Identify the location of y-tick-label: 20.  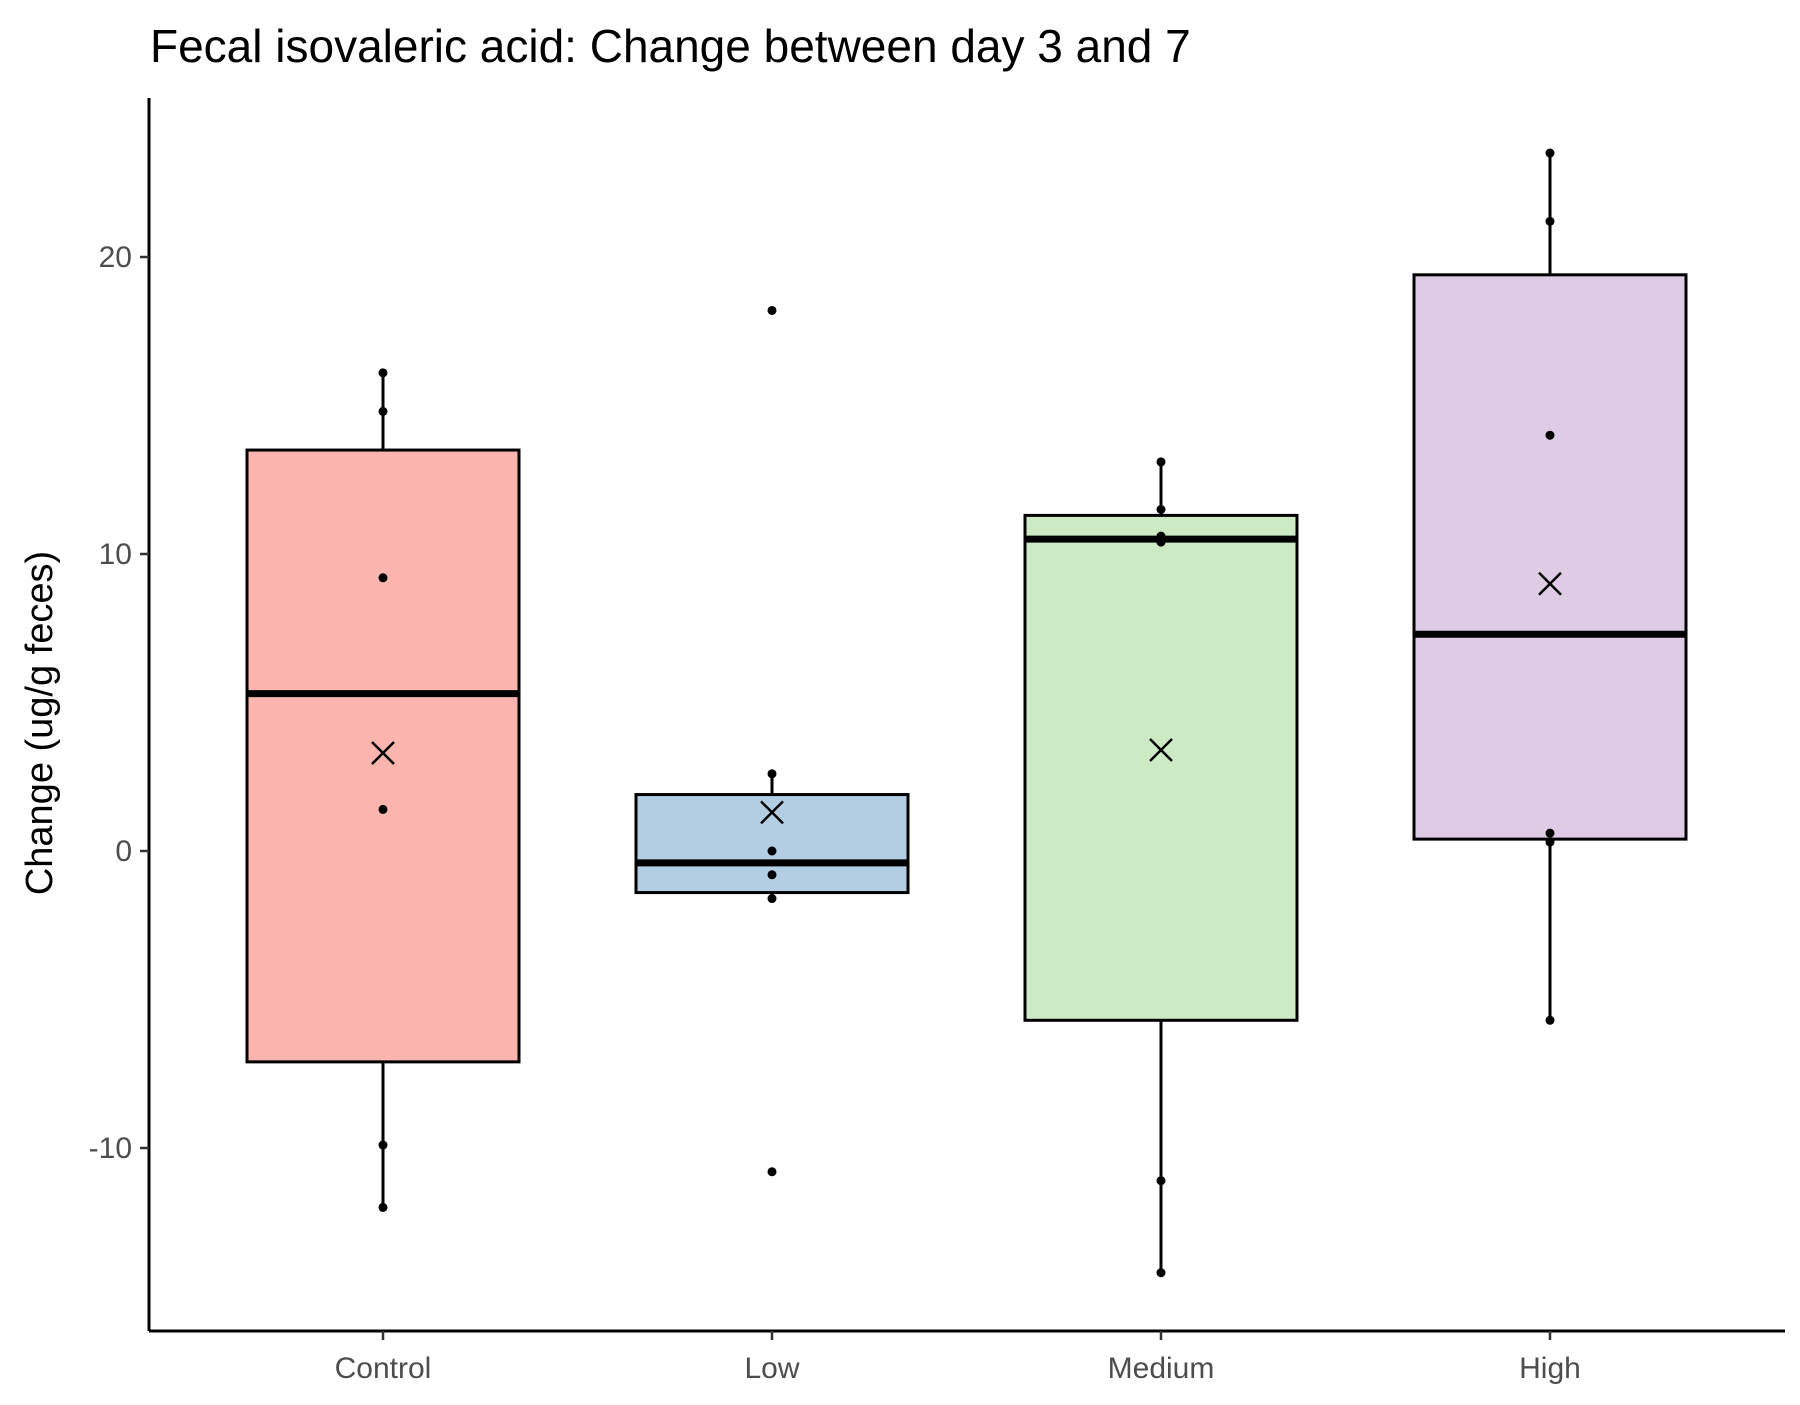
(115, 257).